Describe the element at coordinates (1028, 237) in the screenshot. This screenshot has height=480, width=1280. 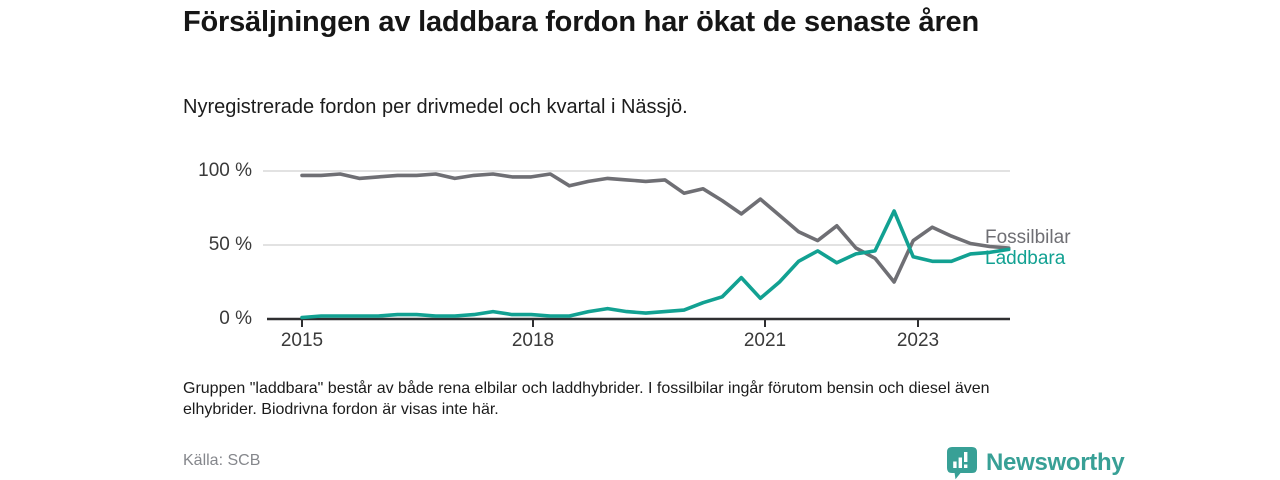
I see `legend-fossilbilar: Fossilbilar` at that location.